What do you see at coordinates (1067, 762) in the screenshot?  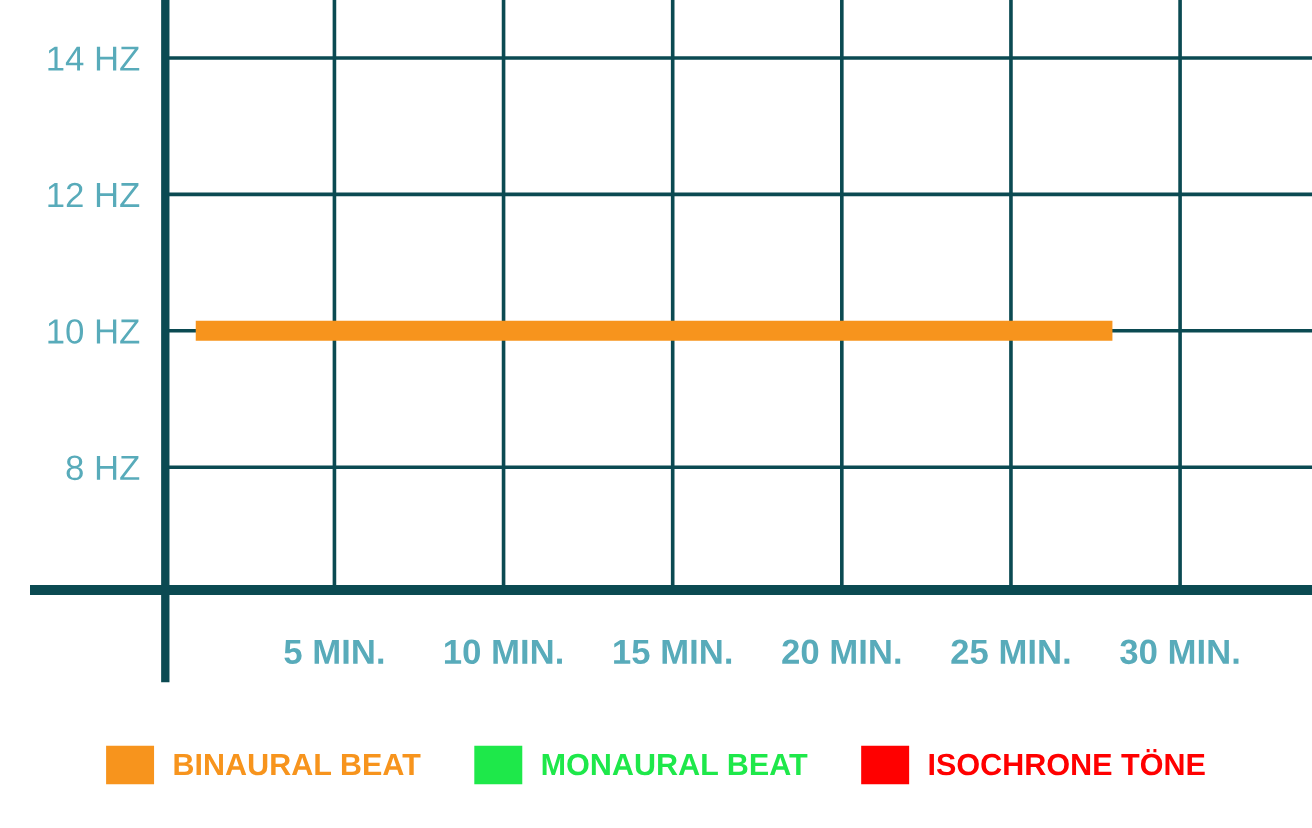 I see `legend-label: ISOCHRONE TÖNE` at bounding box center [1067, 762].